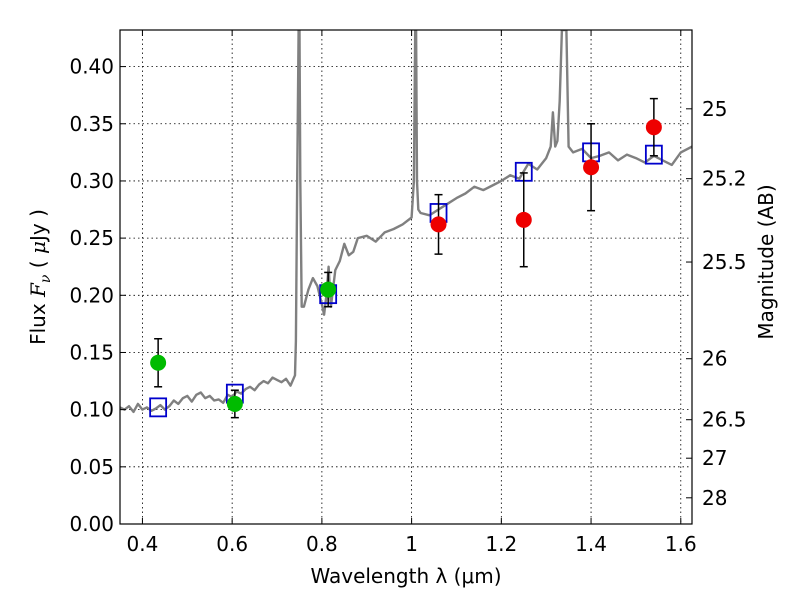 This screenshot has height=600, width=800. Describe the element at coordinates (91, 124) in the screenshot. I see `y-tick-label: 0.35` at that location.